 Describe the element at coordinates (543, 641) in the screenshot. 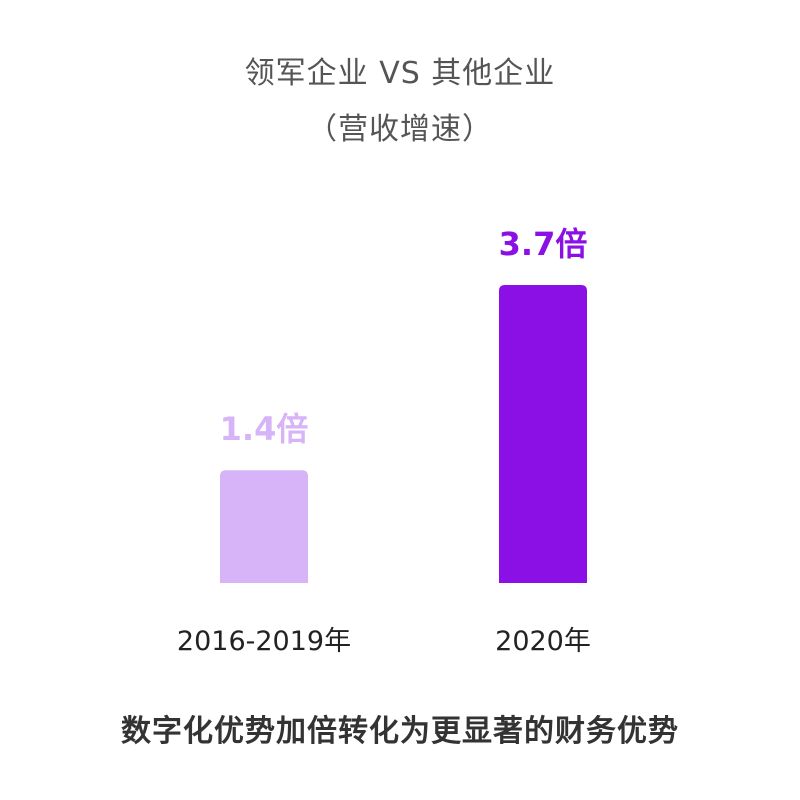

I see `category-label-2: 2020年` at that location.